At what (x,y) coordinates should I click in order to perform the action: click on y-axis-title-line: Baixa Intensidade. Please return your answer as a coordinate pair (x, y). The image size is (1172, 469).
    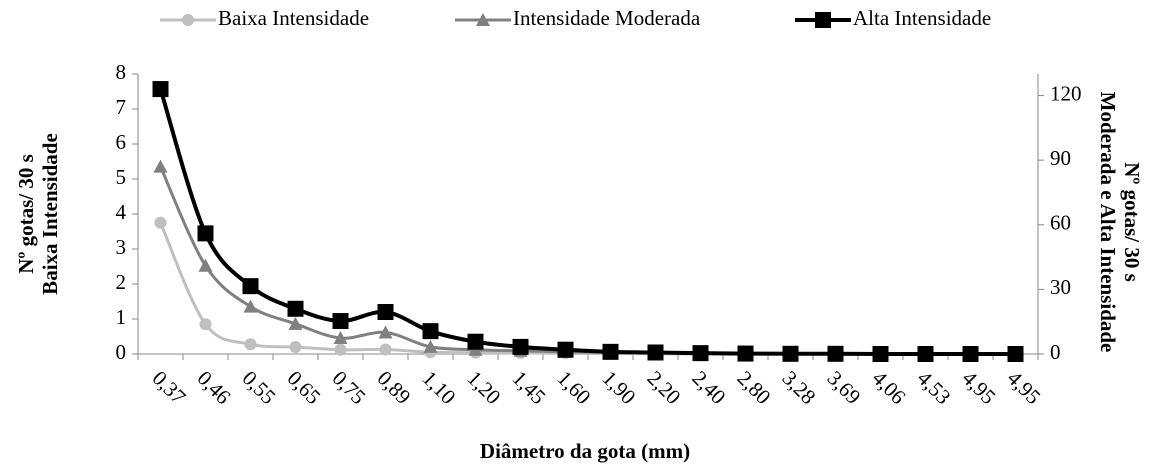
    Looking at the image, I should click on (50, 214).